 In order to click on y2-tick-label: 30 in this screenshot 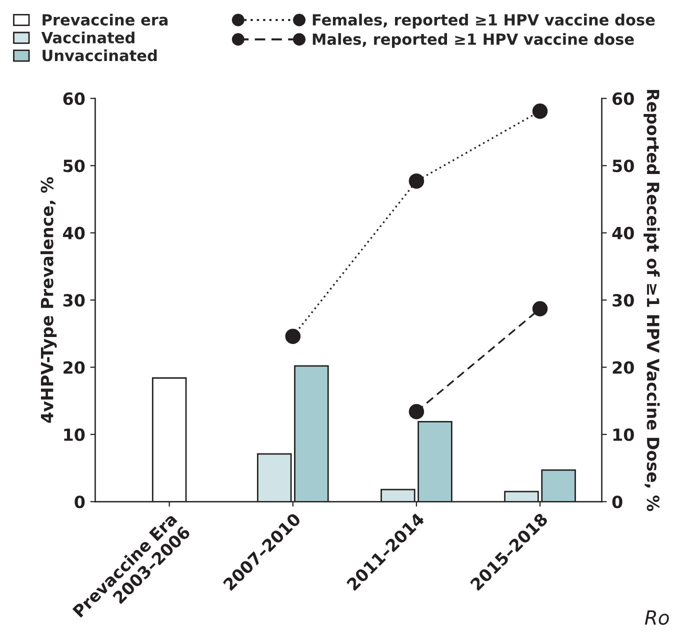, I will do `click(623, 300)`.